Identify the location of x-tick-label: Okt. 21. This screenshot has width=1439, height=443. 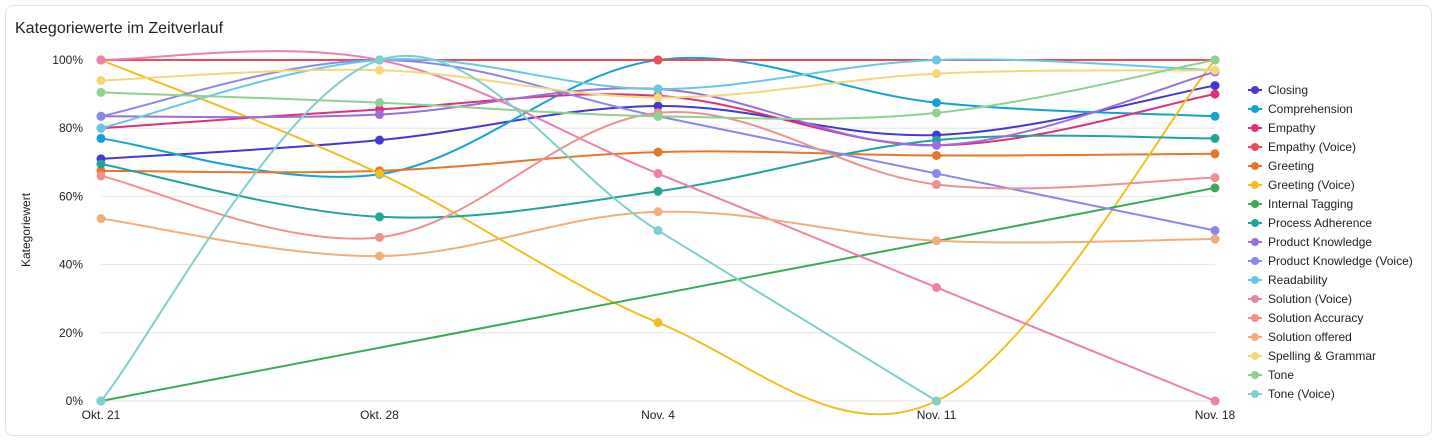
(101, 415).